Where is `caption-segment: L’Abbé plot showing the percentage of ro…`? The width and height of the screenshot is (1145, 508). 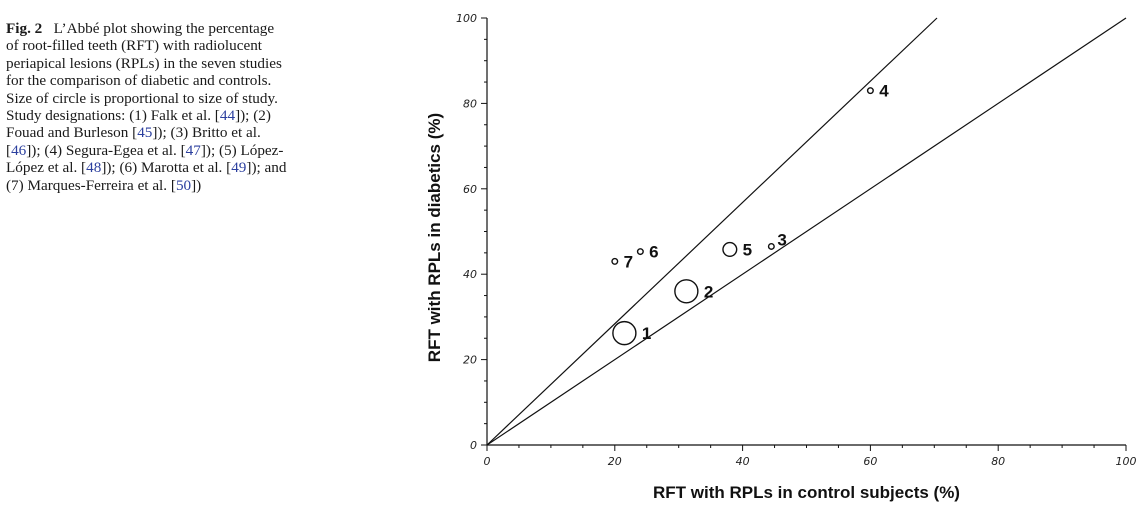
caption-segment: L’Abbé plot showing the percentage of ro… is located at coordinates (144, 72).